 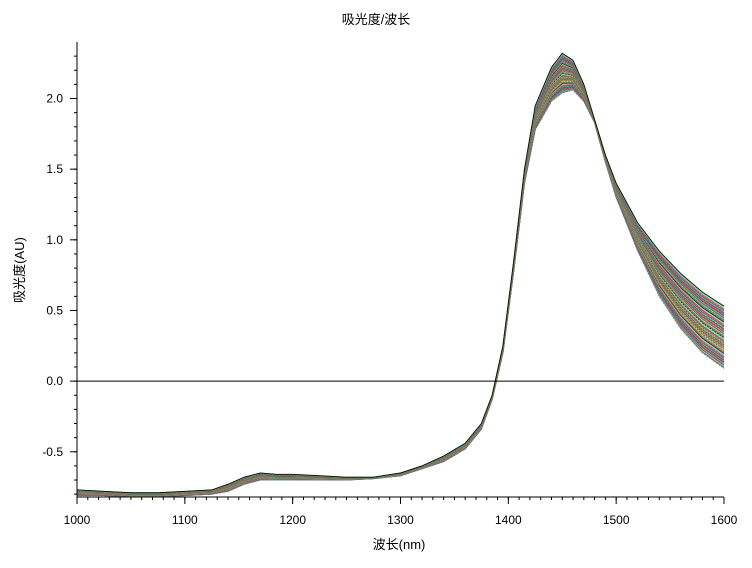 I want to click on x-tick-label: 1500, so click(x=616, y=520).